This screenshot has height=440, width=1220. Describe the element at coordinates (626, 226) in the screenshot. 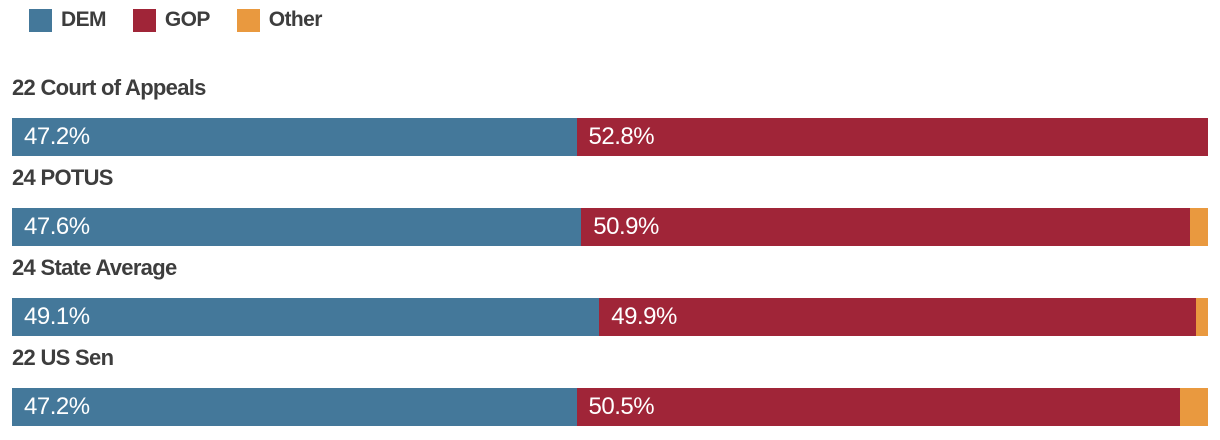

I see `bar-segment-value-label: 50.9%` at that location.